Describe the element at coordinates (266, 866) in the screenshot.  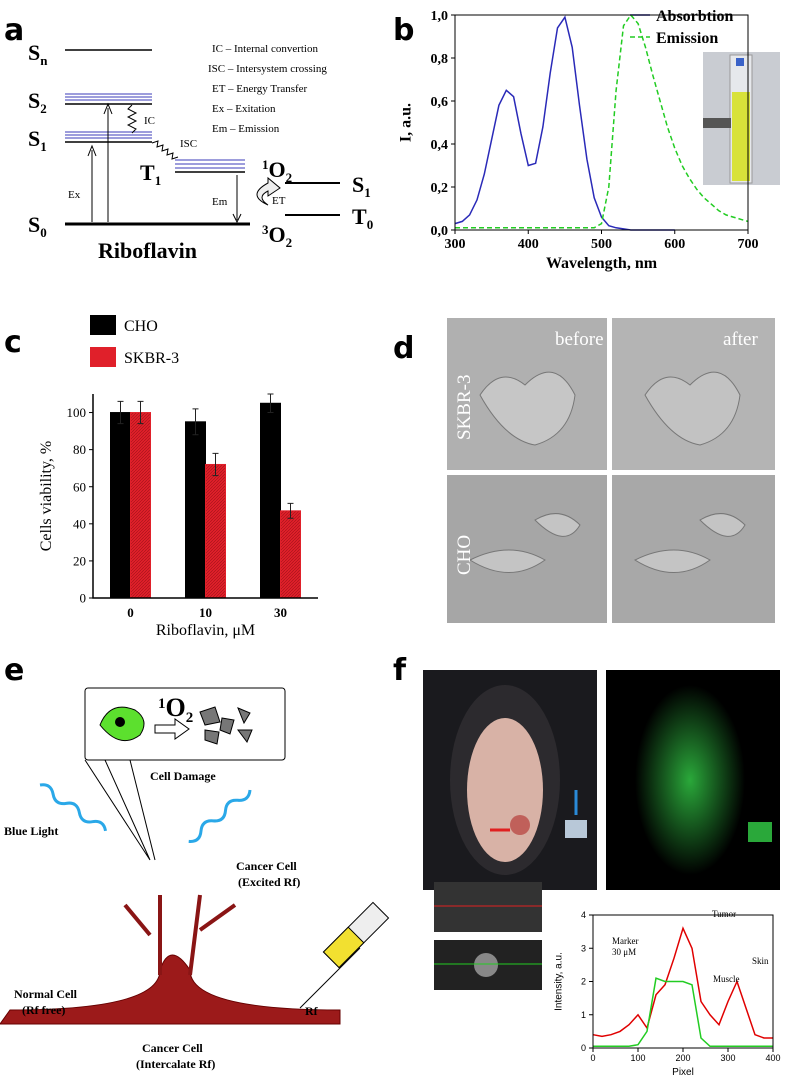
I see `cell-label: Cancer Cell` at that location.